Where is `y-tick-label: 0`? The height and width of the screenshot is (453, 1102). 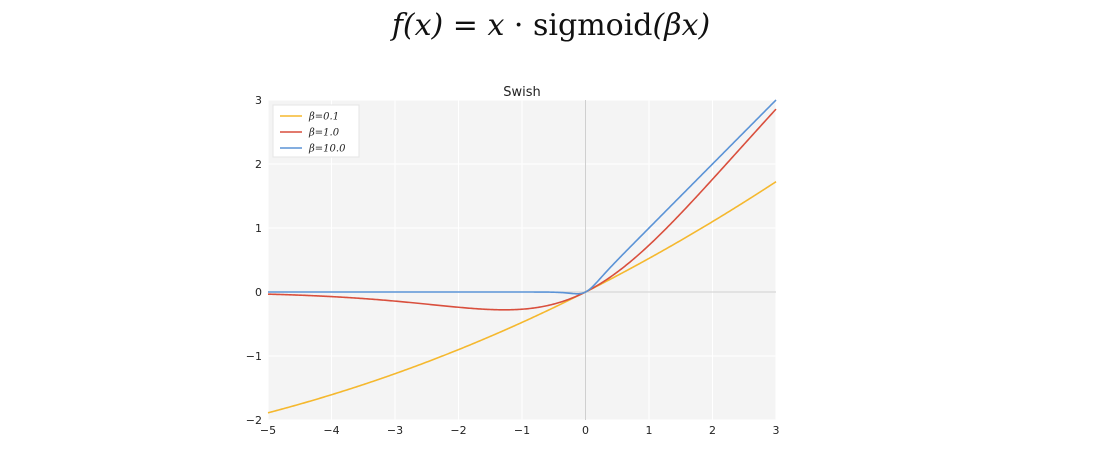
y-tick-label: 0 is located at coordinates (258, 292).